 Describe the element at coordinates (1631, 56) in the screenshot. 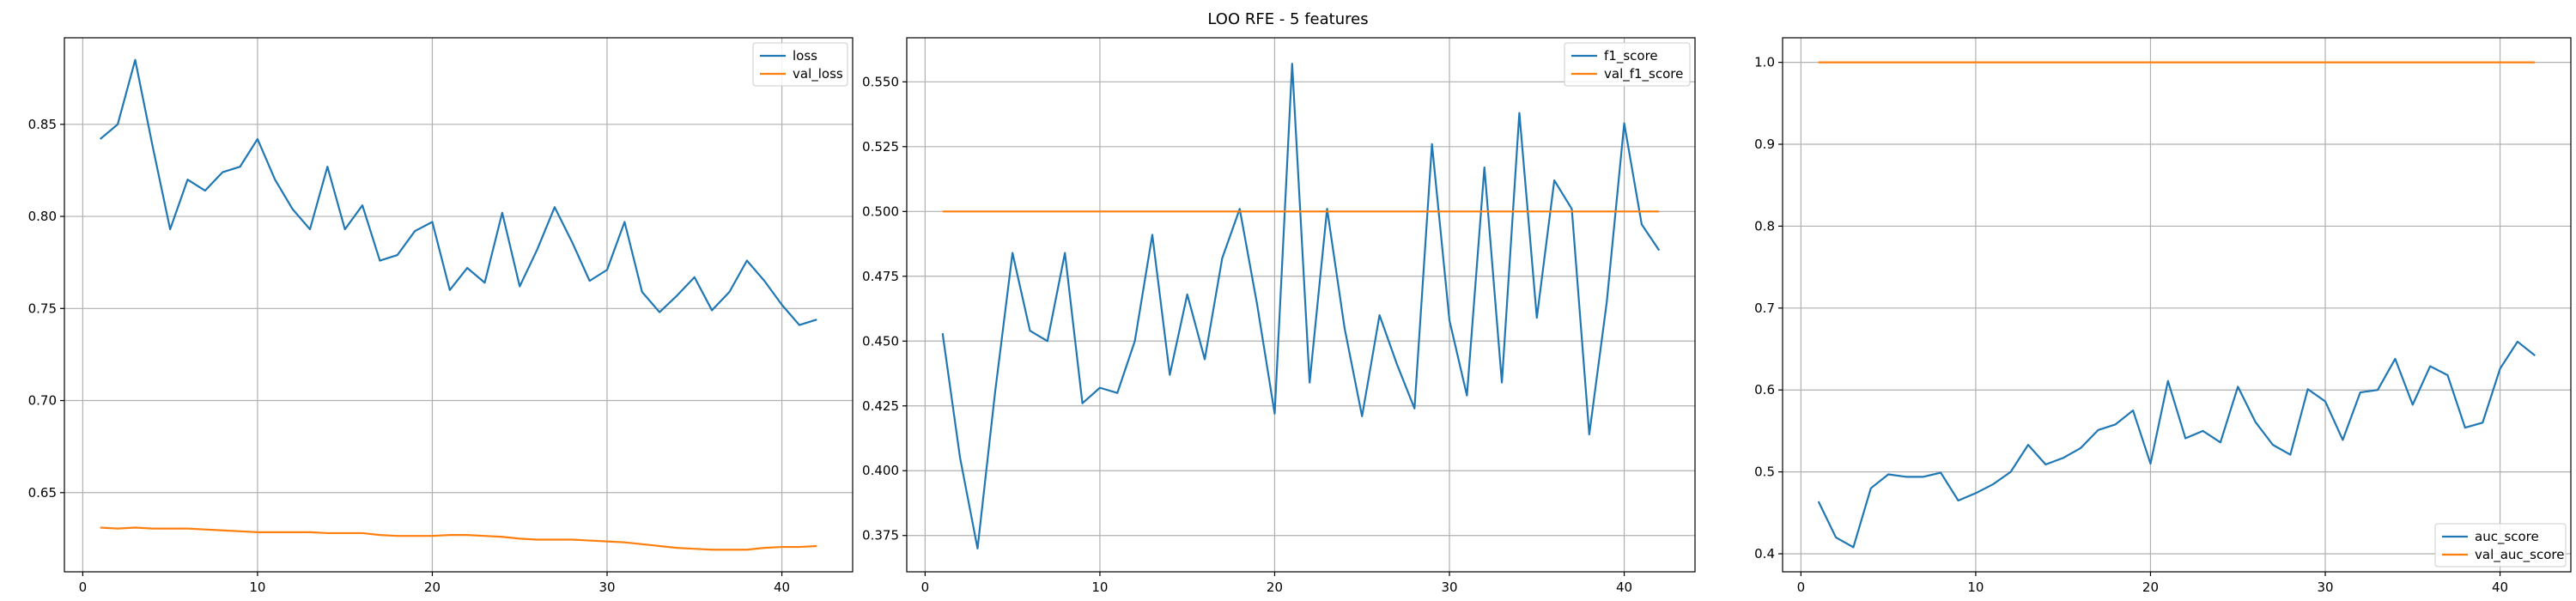

I see `legend-label: f1_score` at that location.